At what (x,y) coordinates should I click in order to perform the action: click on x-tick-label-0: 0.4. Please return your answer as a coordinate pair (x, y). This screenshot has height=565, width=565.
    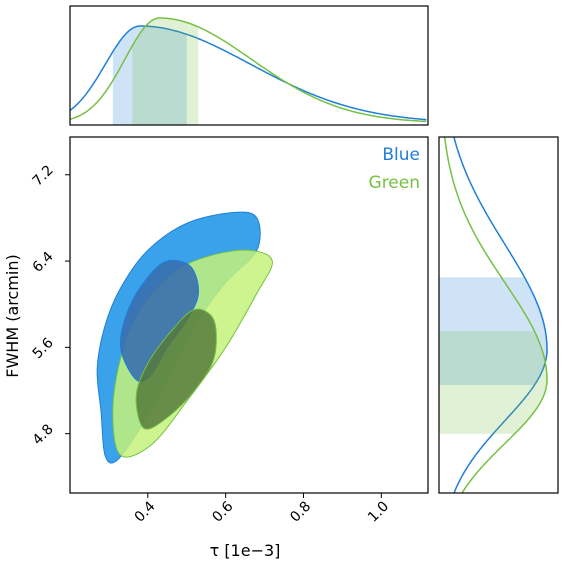
    Looking at the image, I should click on (145, 511).